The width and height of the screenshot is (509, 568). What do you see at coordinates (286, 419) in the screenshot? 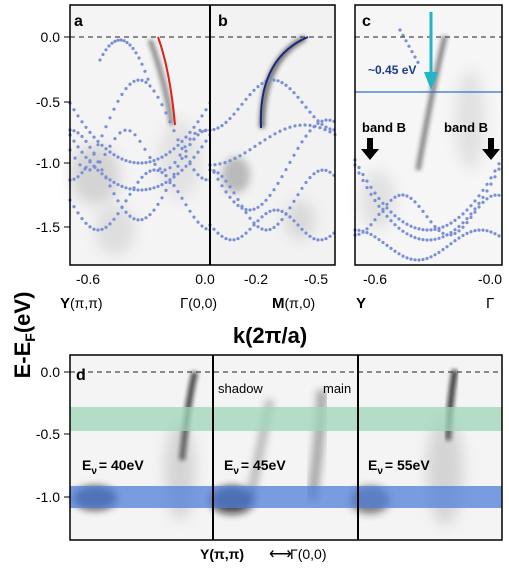
I see `green-energy-band` at bounding box center [286, 419].